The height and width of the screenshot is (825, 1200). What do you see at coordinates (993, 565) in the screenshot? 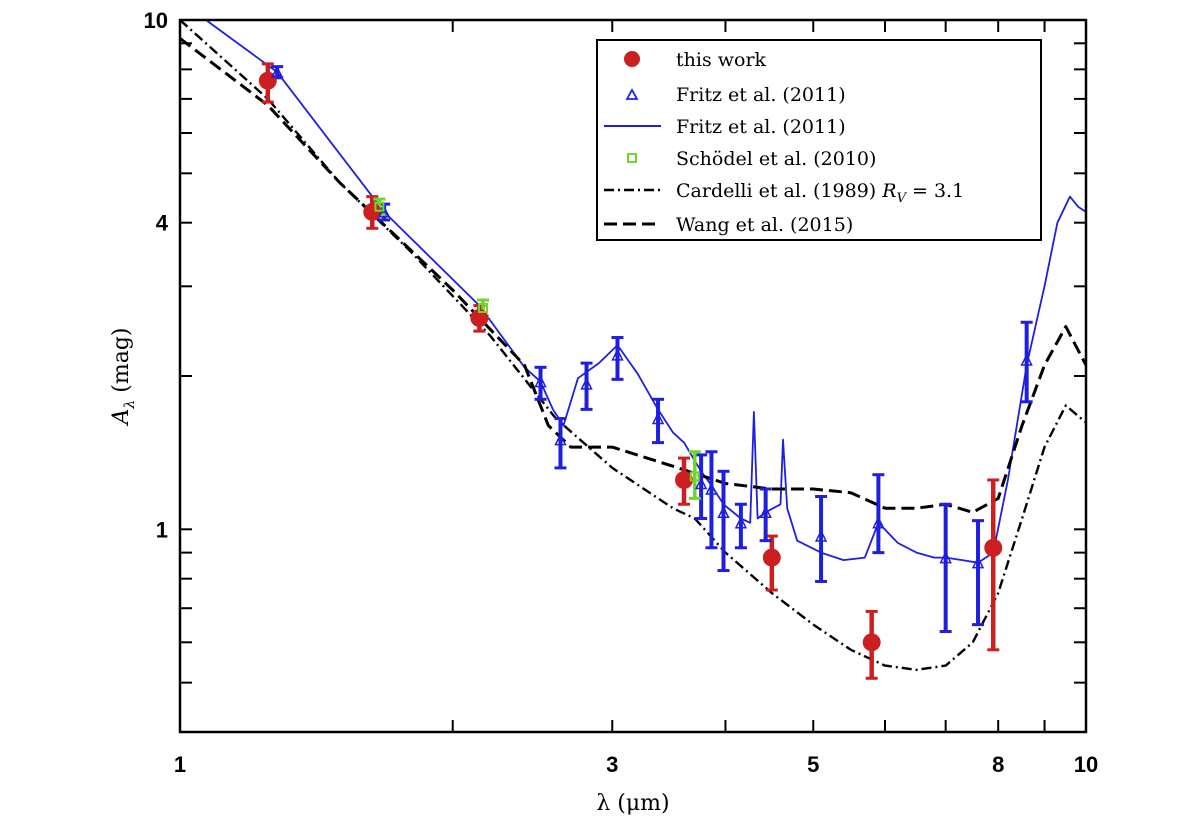
I see `series-0-errorbar` at bounding box center [993, 565].